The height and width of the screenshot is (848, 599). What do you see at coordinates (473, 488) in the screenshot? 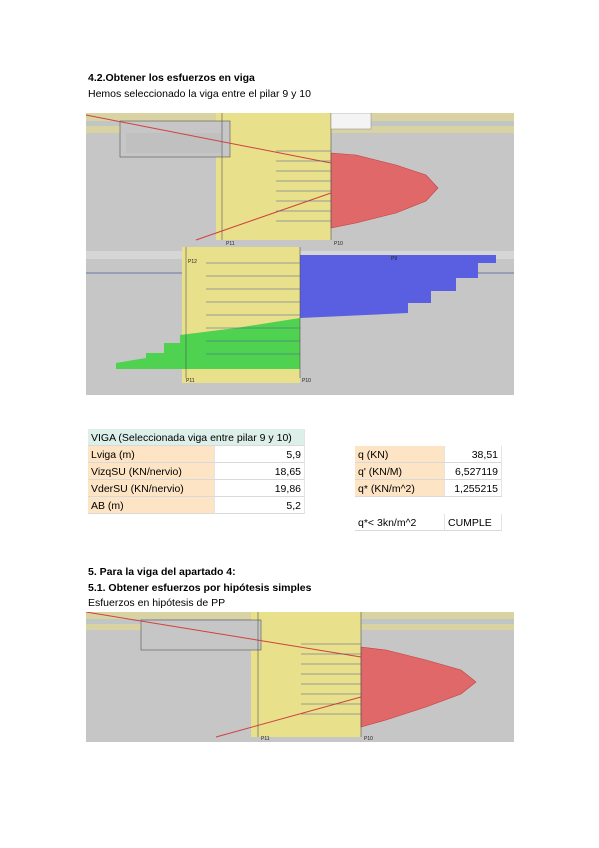
I see `table-cell: 1,255215` at bounding box center [473, 488].